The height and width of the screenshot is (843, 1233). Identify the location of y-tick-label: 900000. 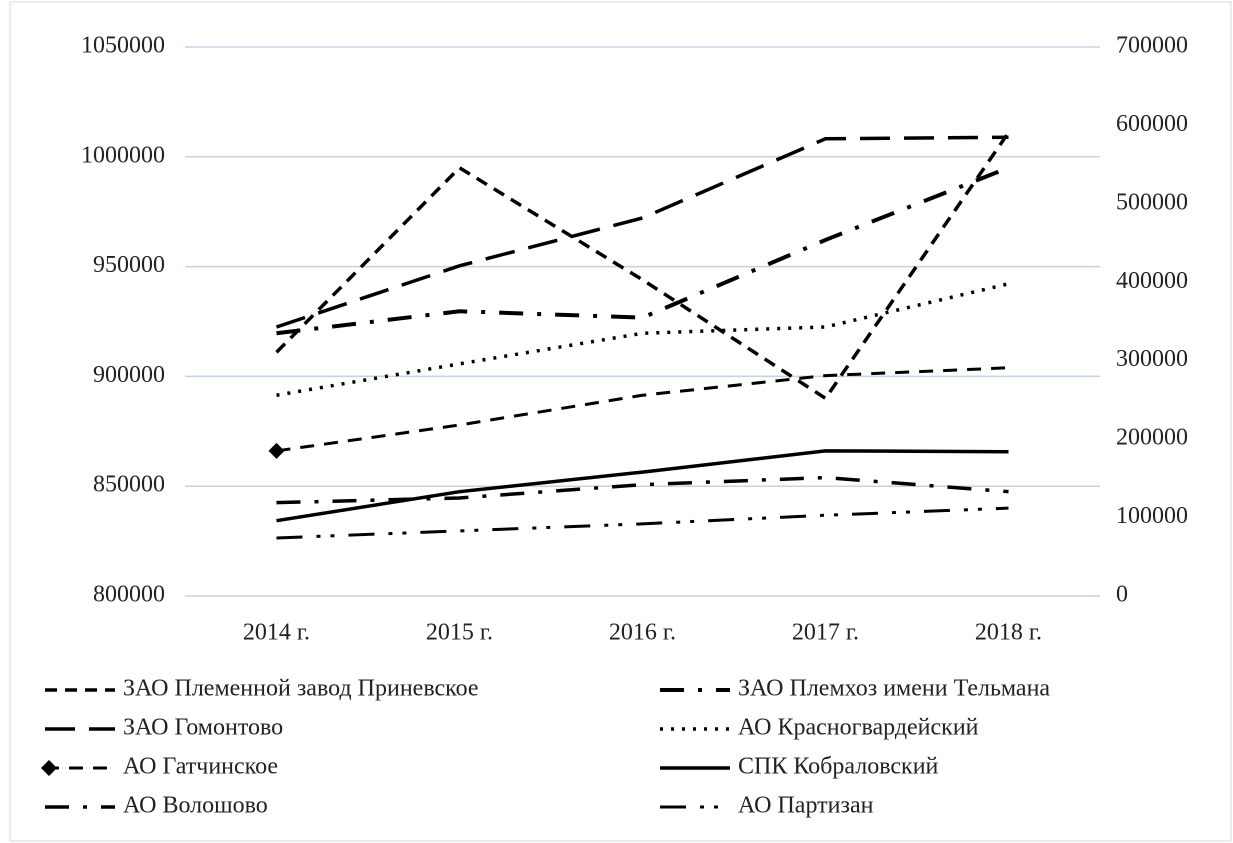
(129, 375).